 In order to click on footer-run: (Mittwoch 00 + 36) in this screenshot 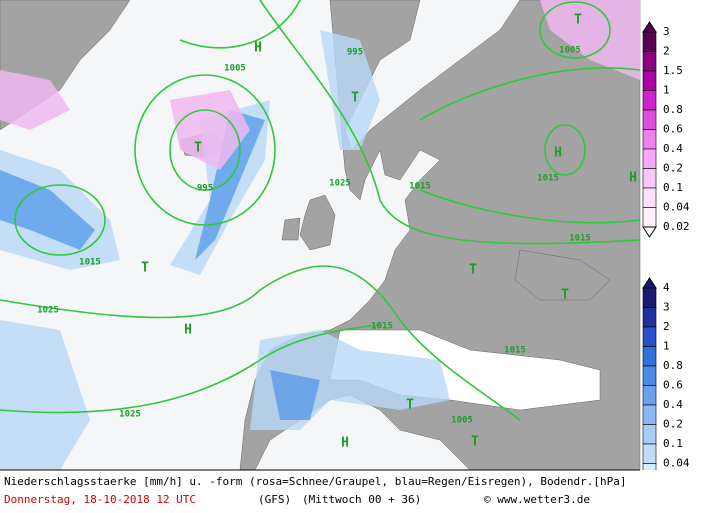, I will do `click(361, 499)`.